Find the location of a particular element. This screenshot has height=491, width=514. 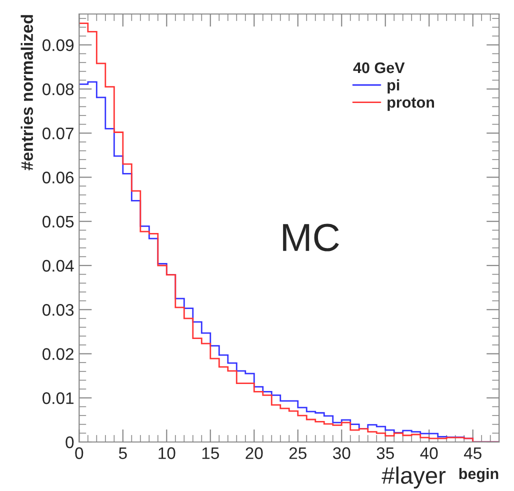

x-tick-label: 20 is located at coordinates (254, 453).